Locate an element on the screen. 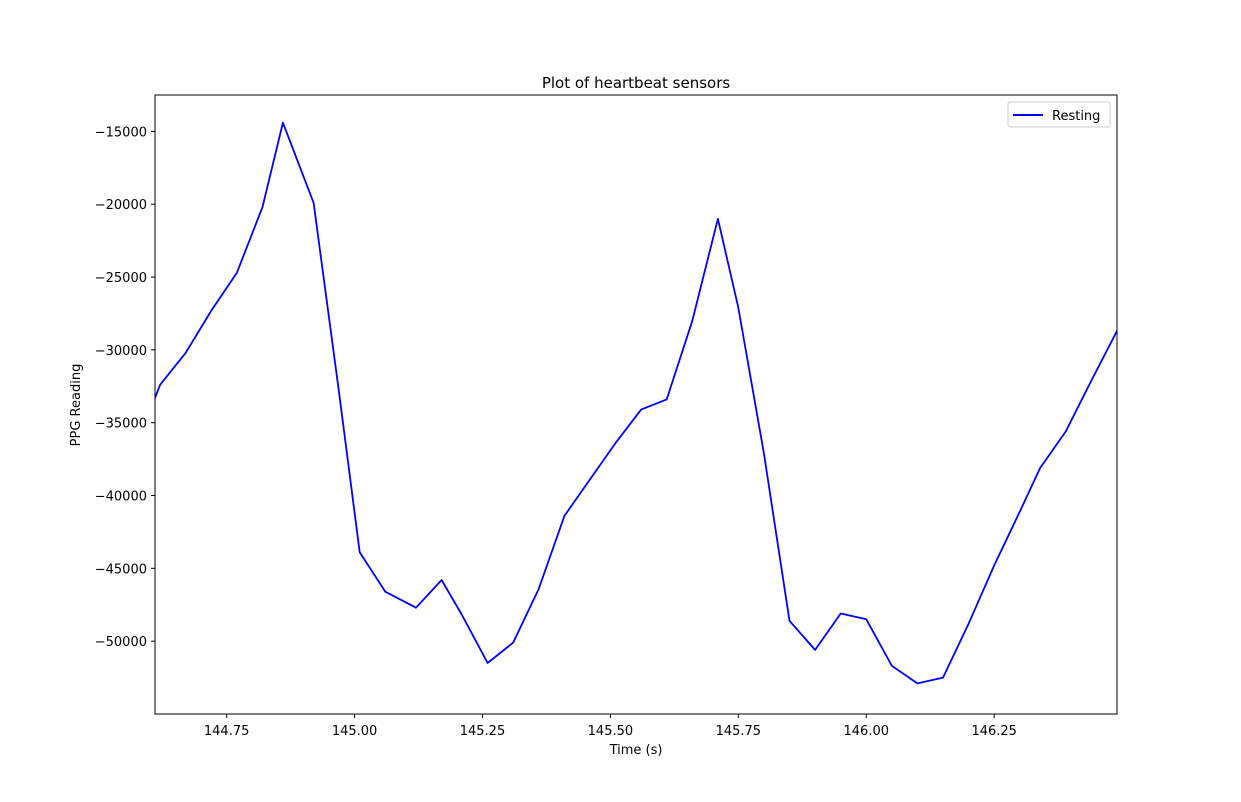 The width and height of the screenshot is (1241, 802). x-axis-label: Time (s) is located at coordinates (636, 750).